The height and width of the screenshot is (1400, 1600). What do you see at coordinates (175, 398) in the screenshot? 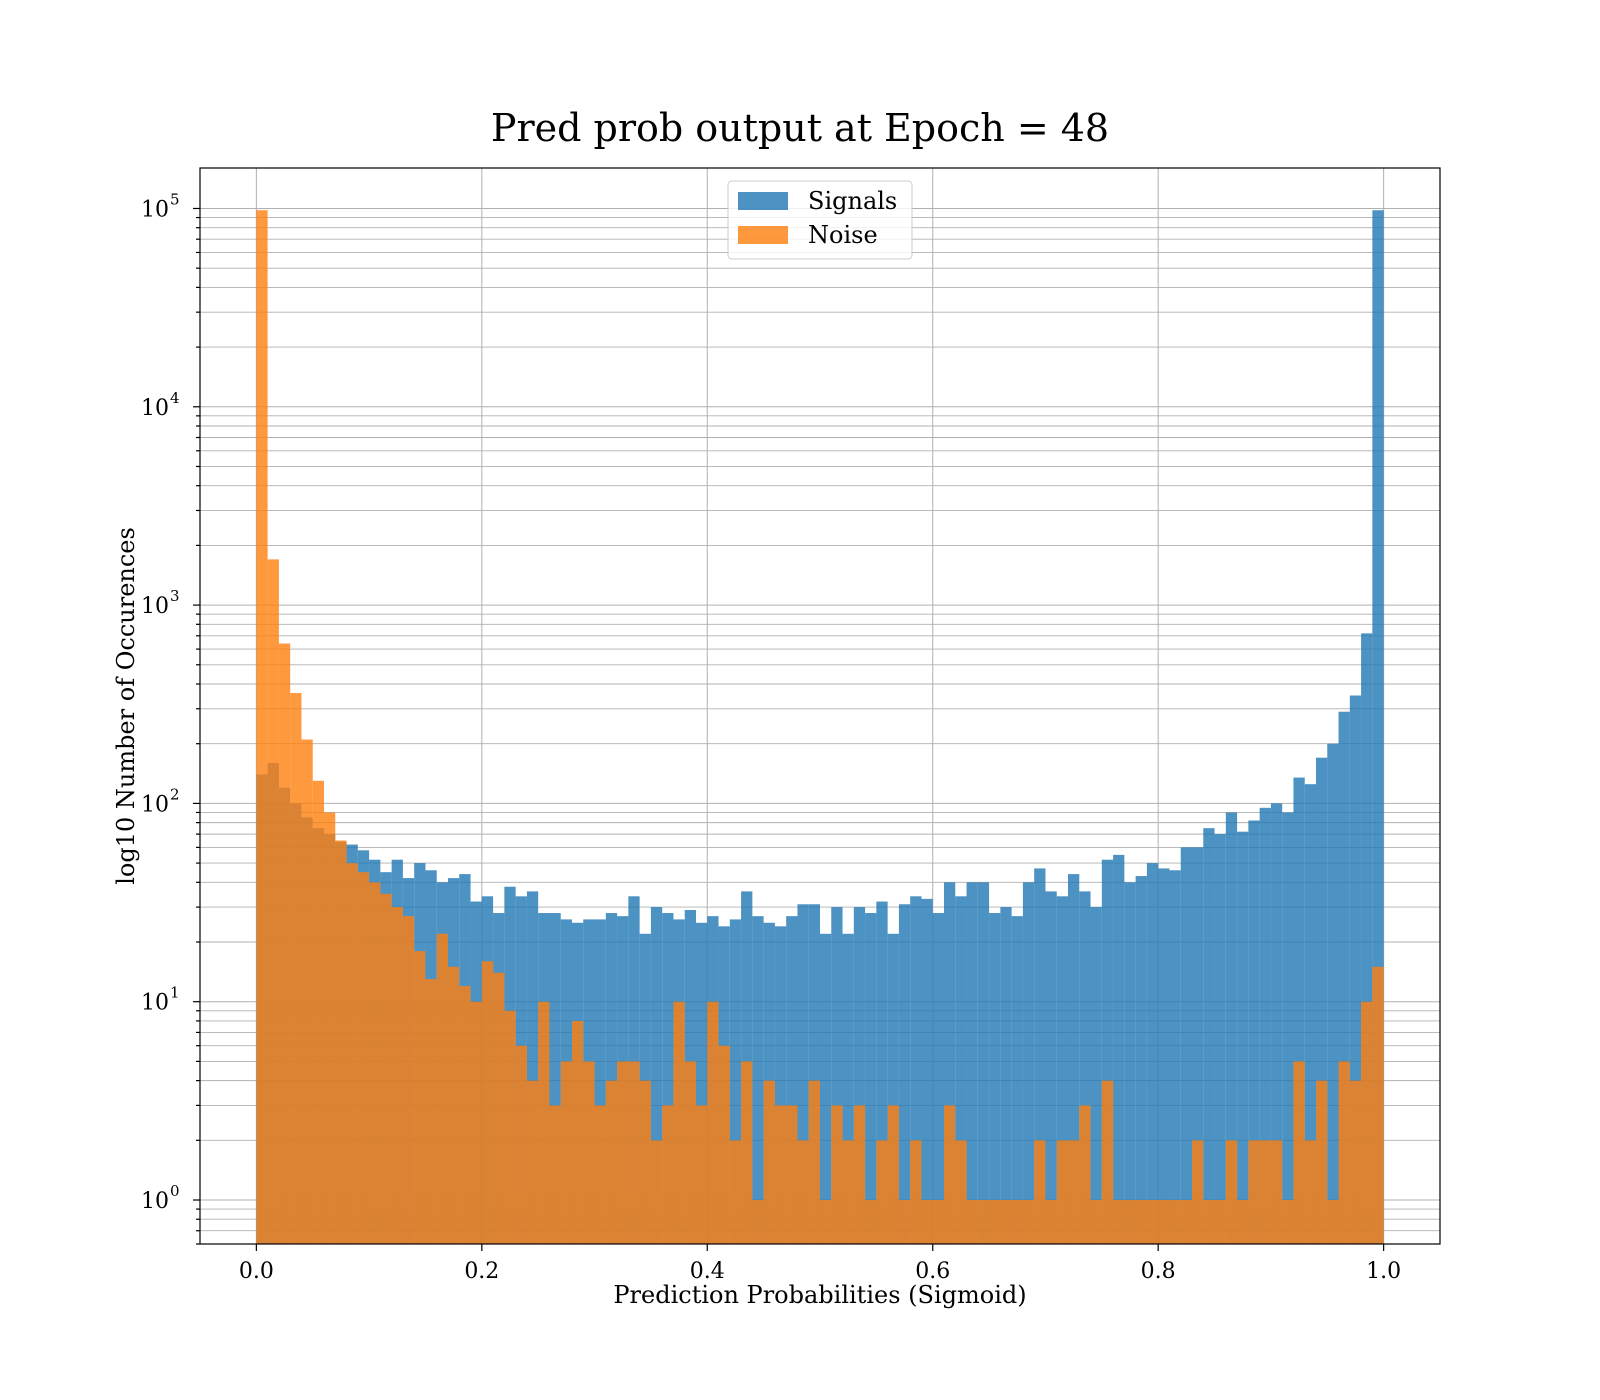
I see `y-tick-exponent: 4` at bounding box center [175, 398].